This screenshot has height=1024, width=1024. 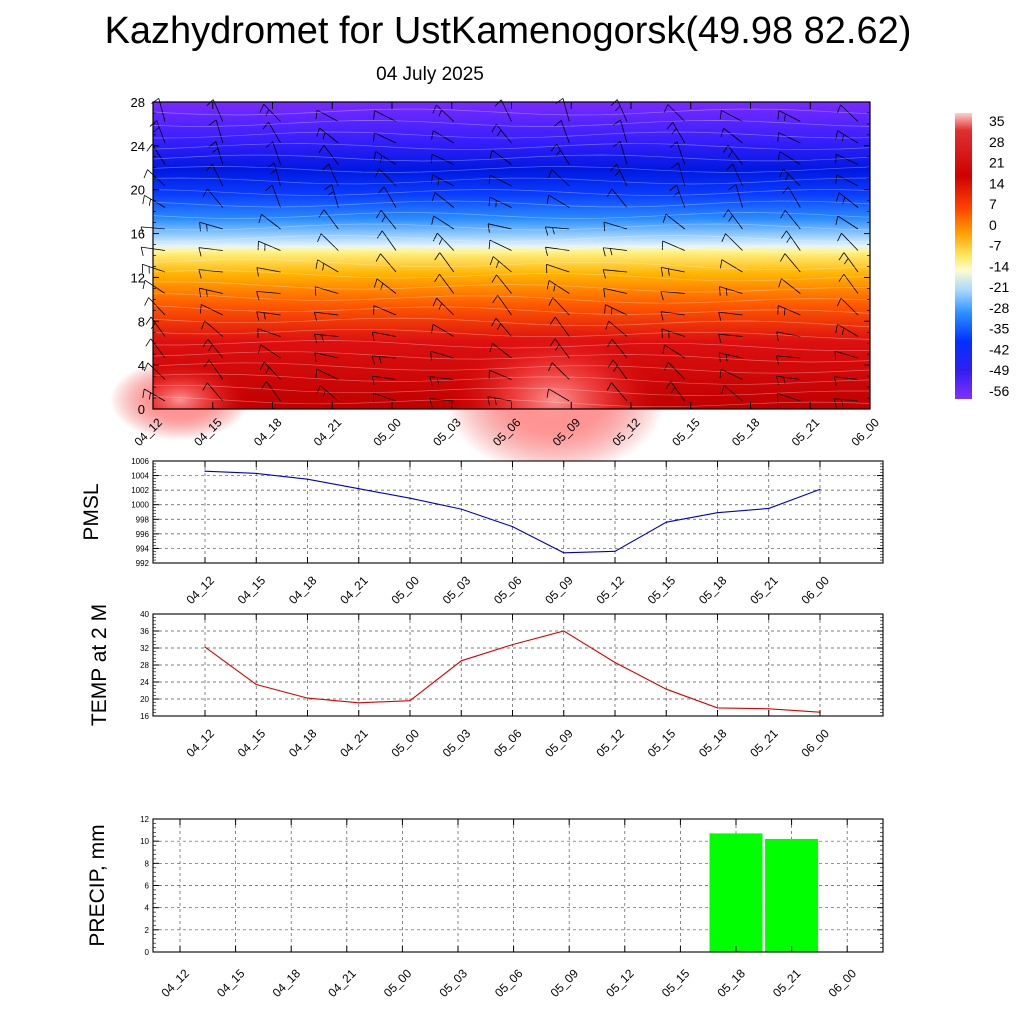 What do you see at coordinates (676, 983) in the screenshot?
I see `x-tick-label: 05_15` at bounding box center [676, 983].